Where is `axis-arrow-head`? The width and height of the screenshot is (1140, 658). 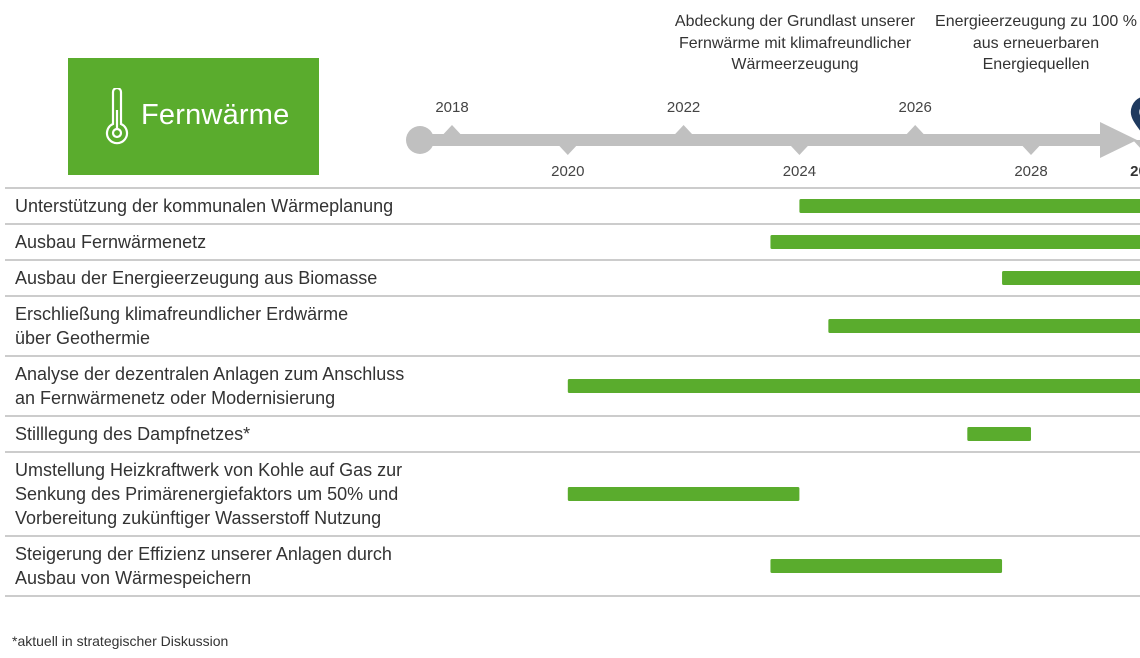 axis-arrow-head is located at coordinates (1118, 140).